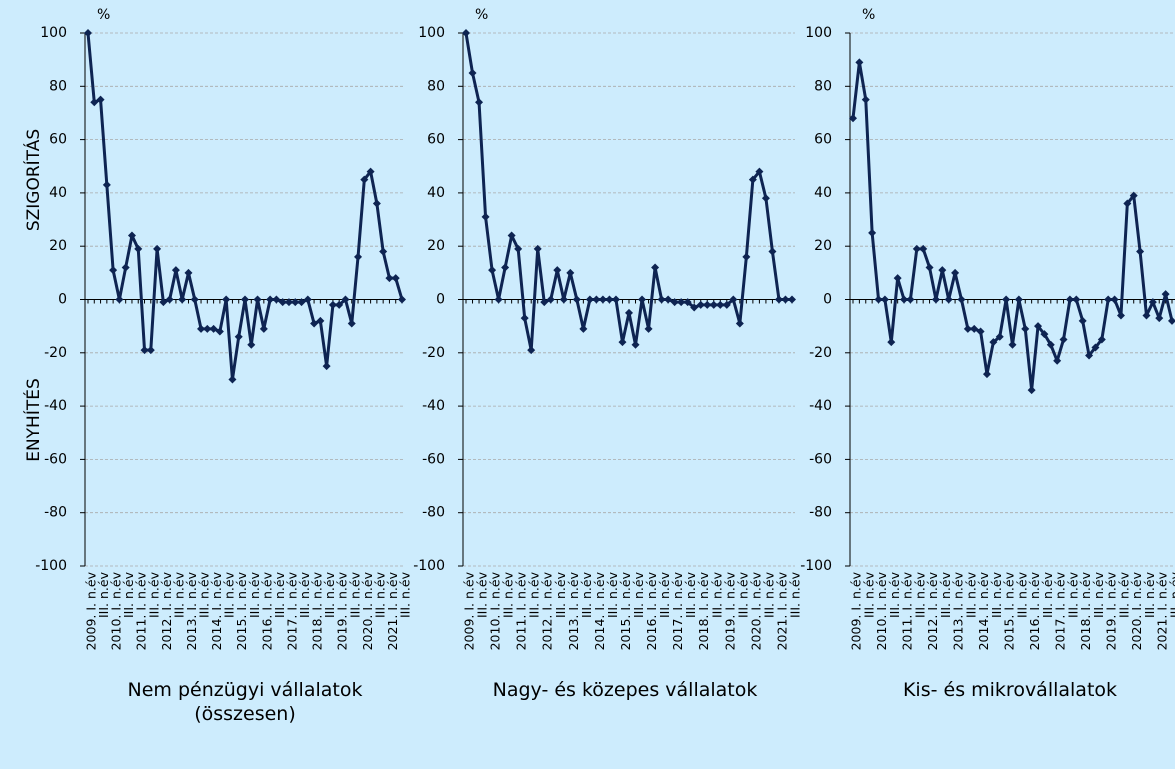 This screenshot has width=1175, height=769. Describe the element at coordinates (245, 702) in the screenshot. I see `panel-title: Nem pénzügyi vállalatok (összesen)` at that location.